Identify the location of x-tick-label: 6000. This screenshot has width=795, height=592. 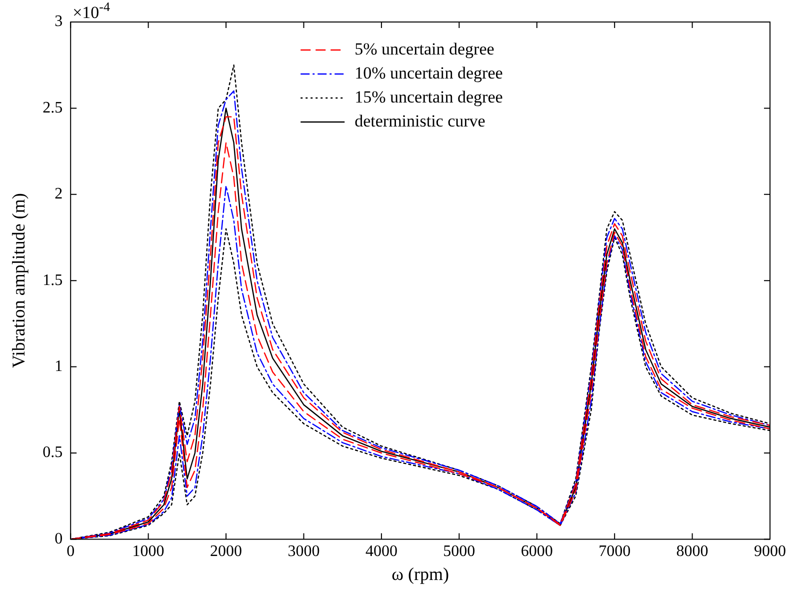
(536, 551).